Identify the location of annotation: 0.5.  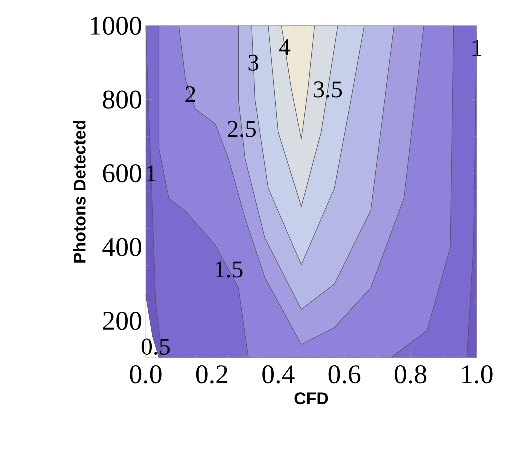
(156, 347).